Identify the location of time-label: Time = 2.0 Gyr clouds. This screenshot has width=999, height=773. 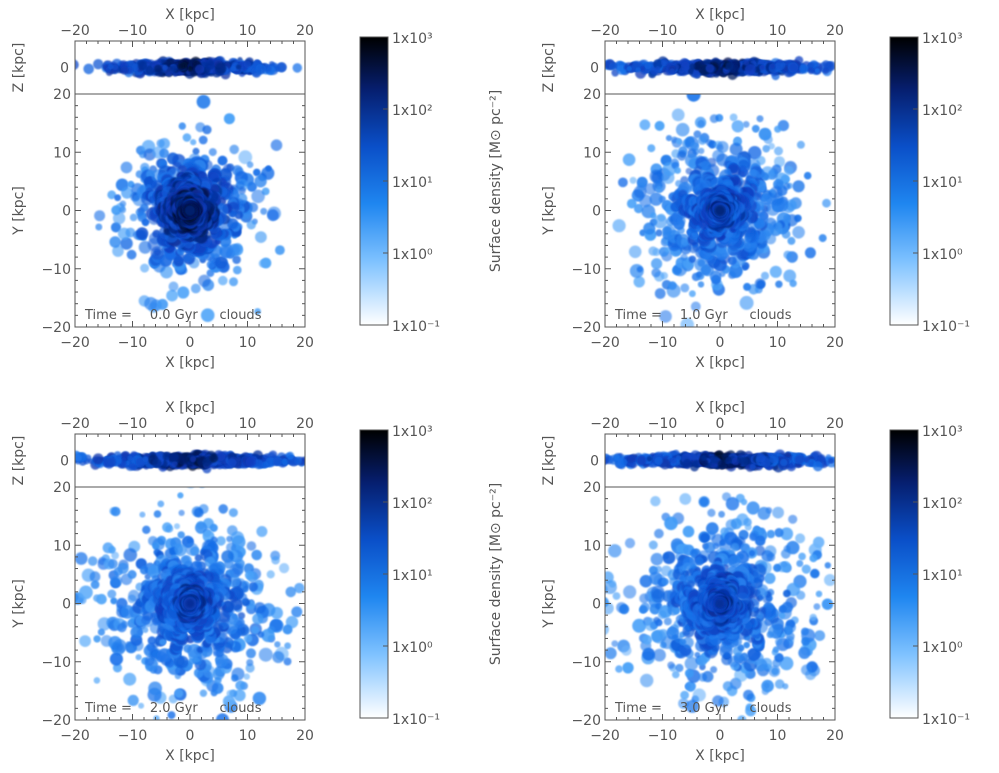
(173, 708).